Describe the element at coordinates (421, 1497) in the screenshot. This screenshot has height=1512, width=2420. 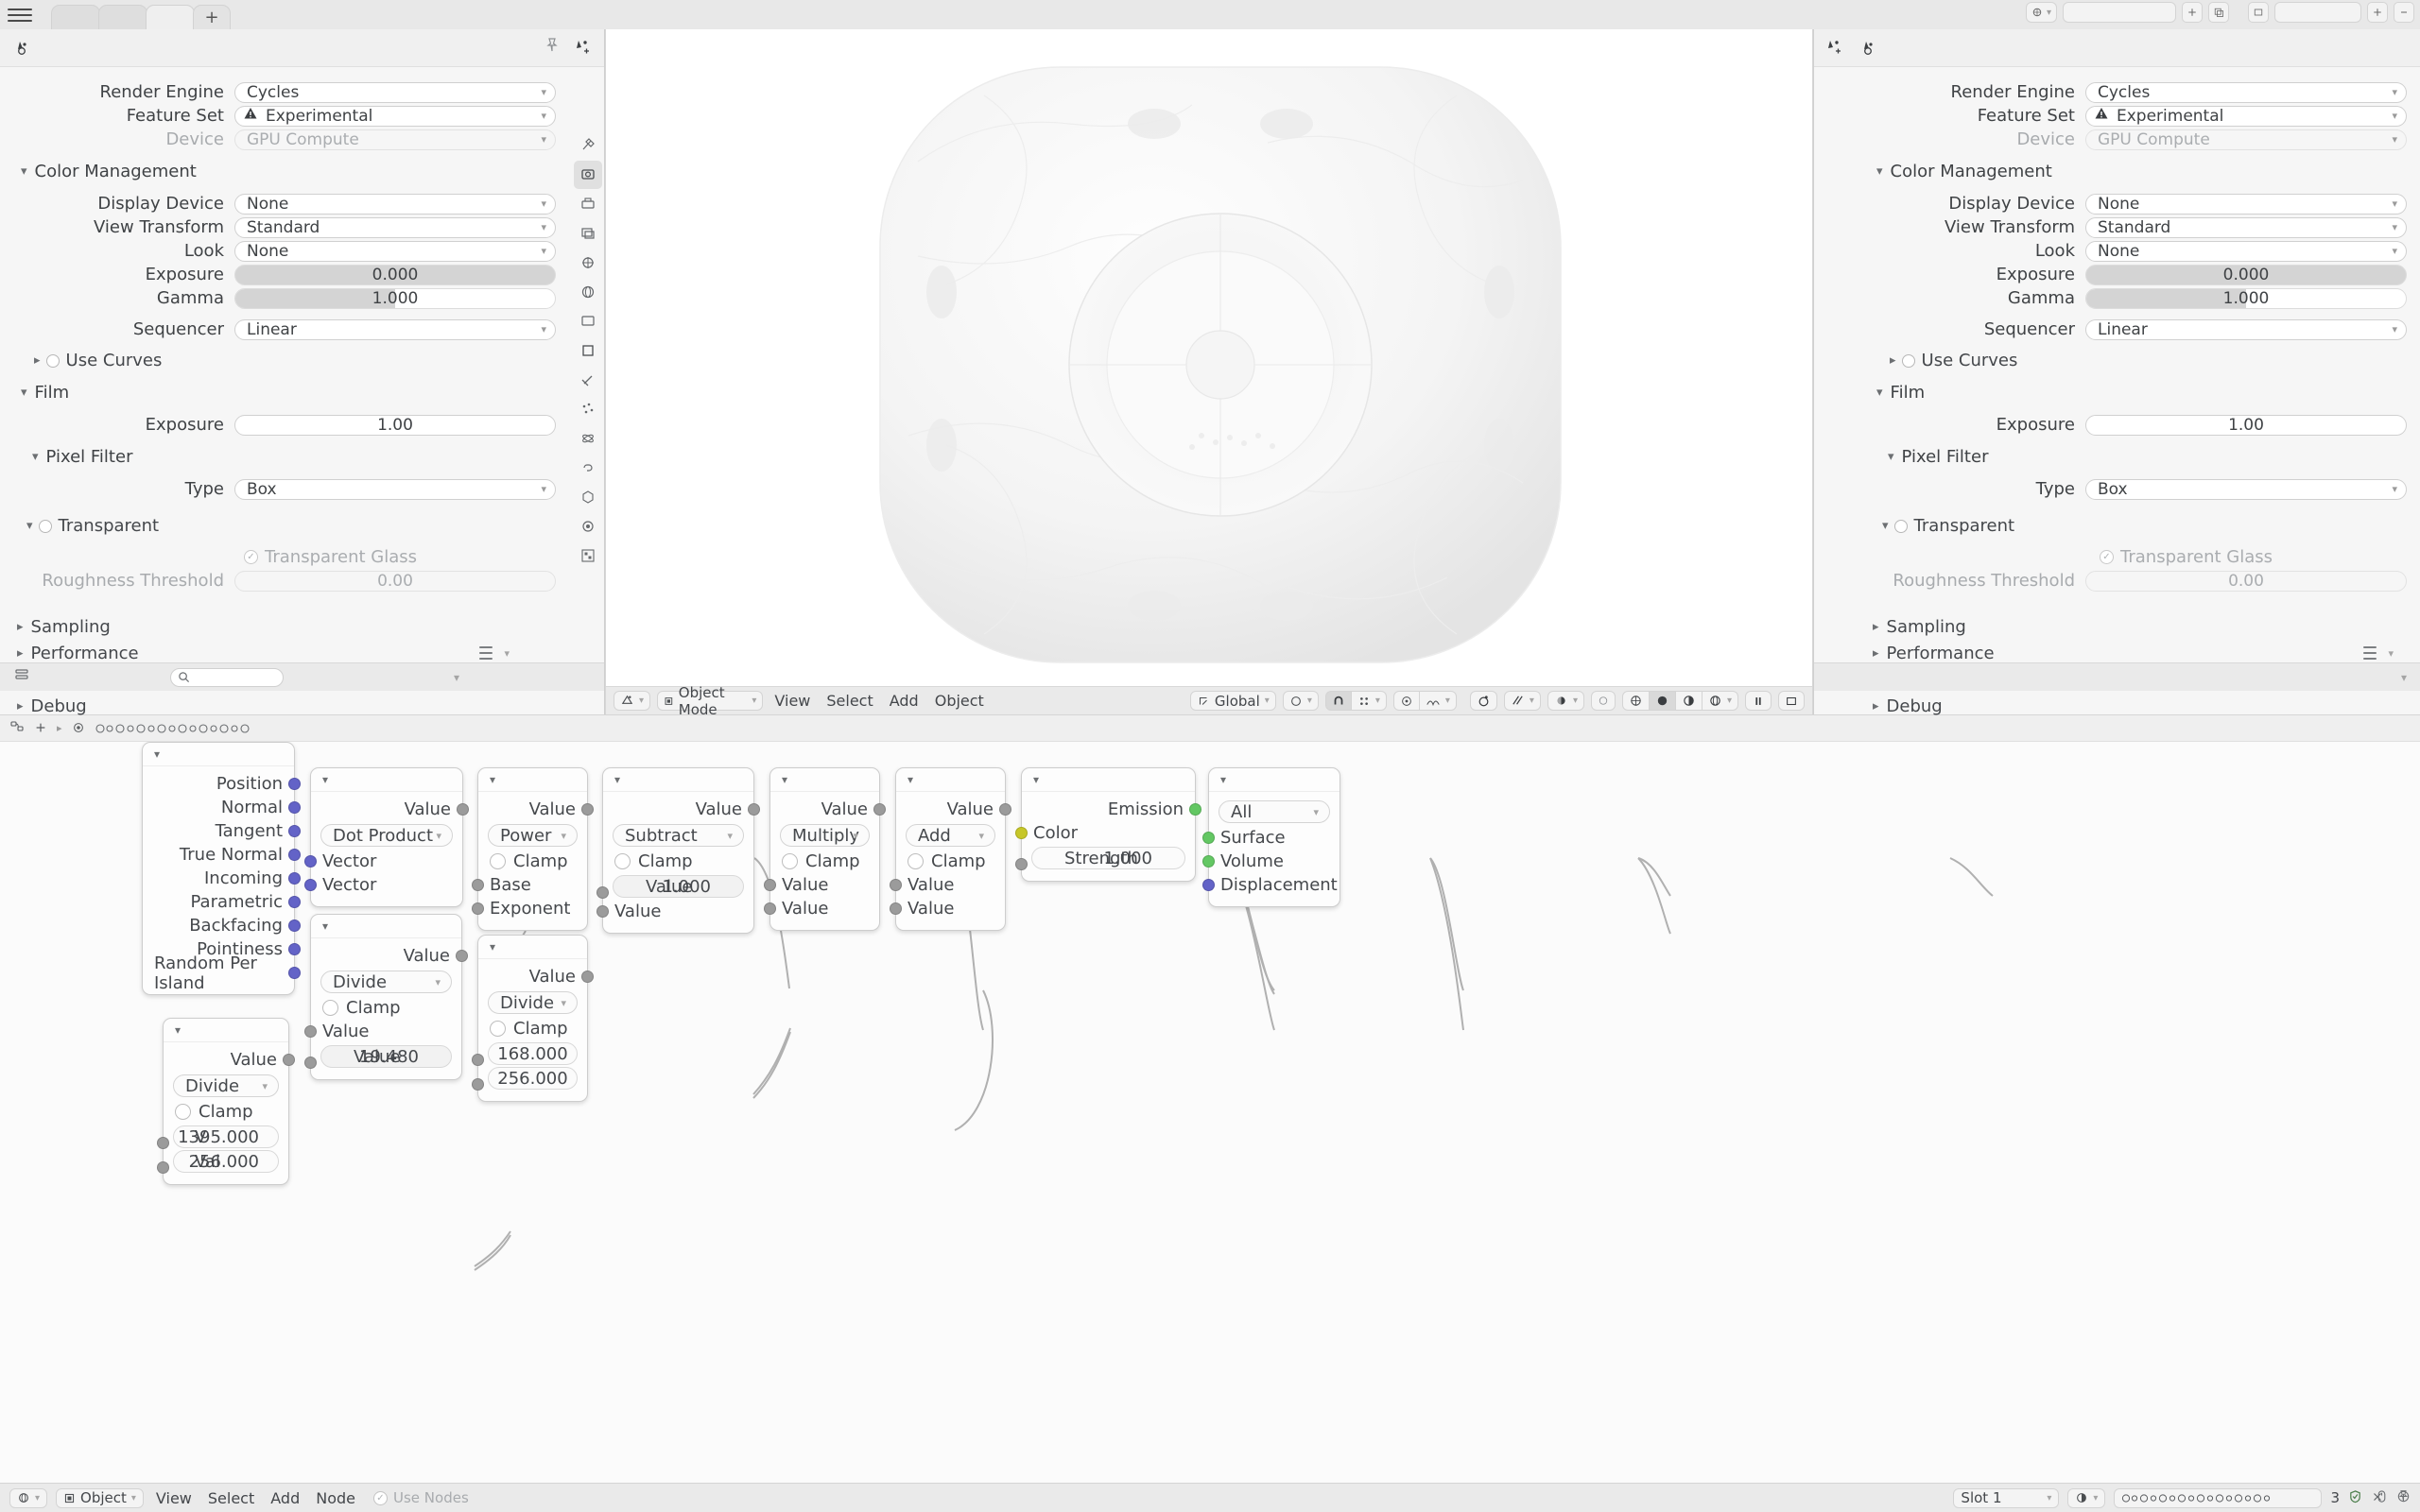
I see `use-nodes-toggle: ✓ Use Nodes` at that location.